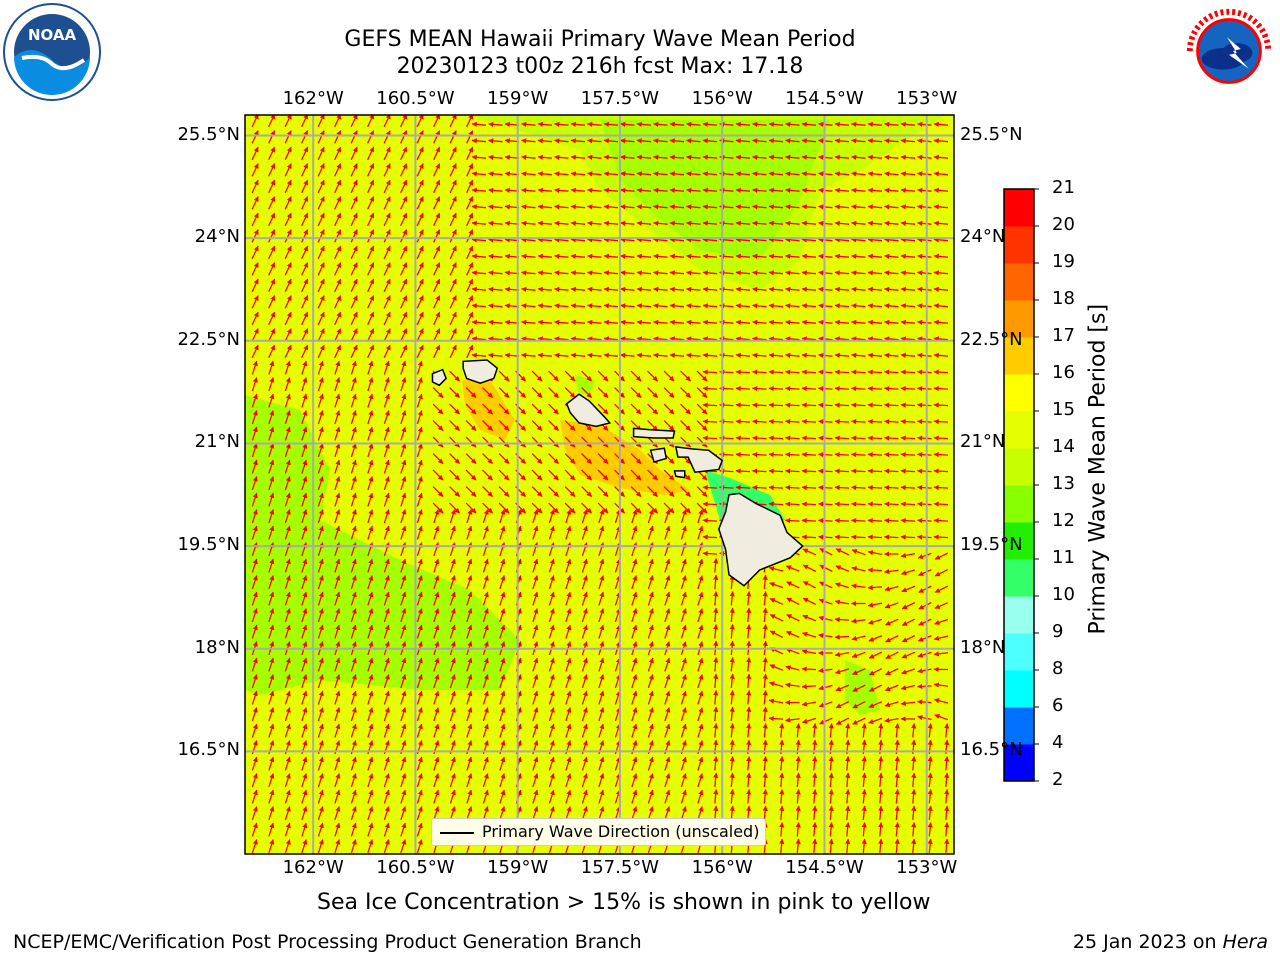 Image resolution: width=1280 pixels, height=960 pixels. Describe the element at coordinates (1063, 335) in the screenshot. I see `colorbar-tick-label: 17` at that location.